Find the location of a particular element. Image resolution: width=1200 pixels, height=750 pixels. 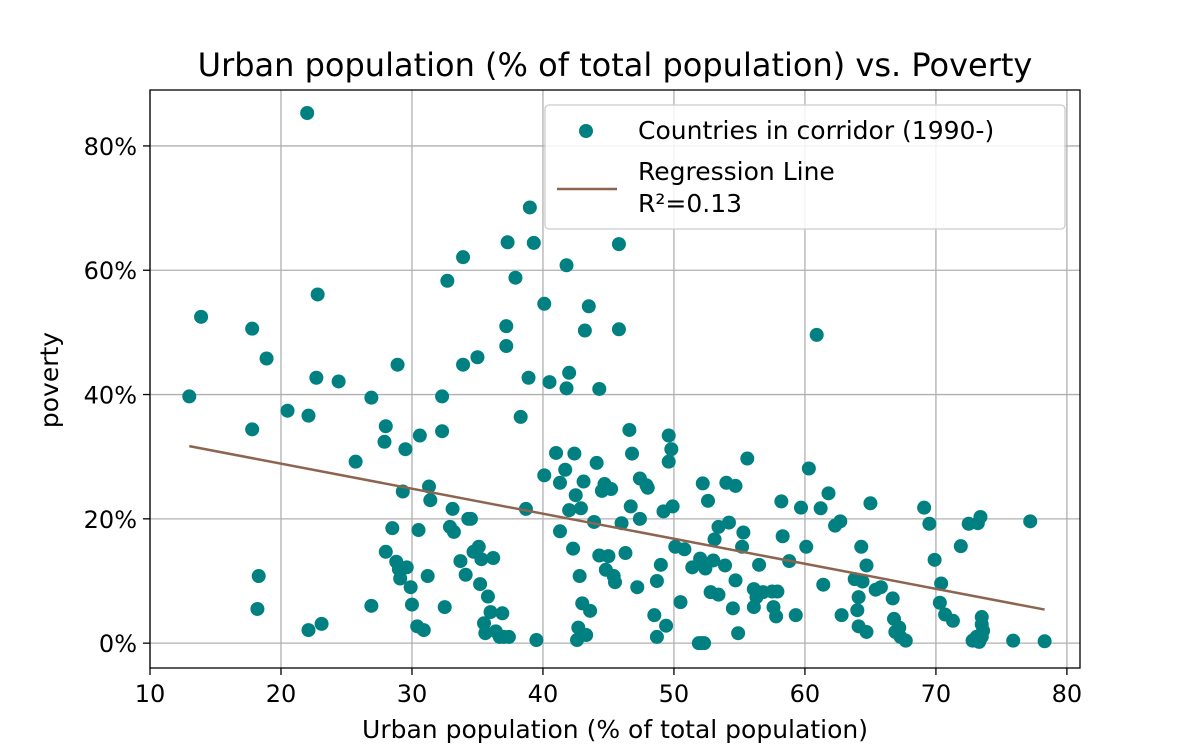

y-tick-label: 40% is located at coordinates (110, 396).